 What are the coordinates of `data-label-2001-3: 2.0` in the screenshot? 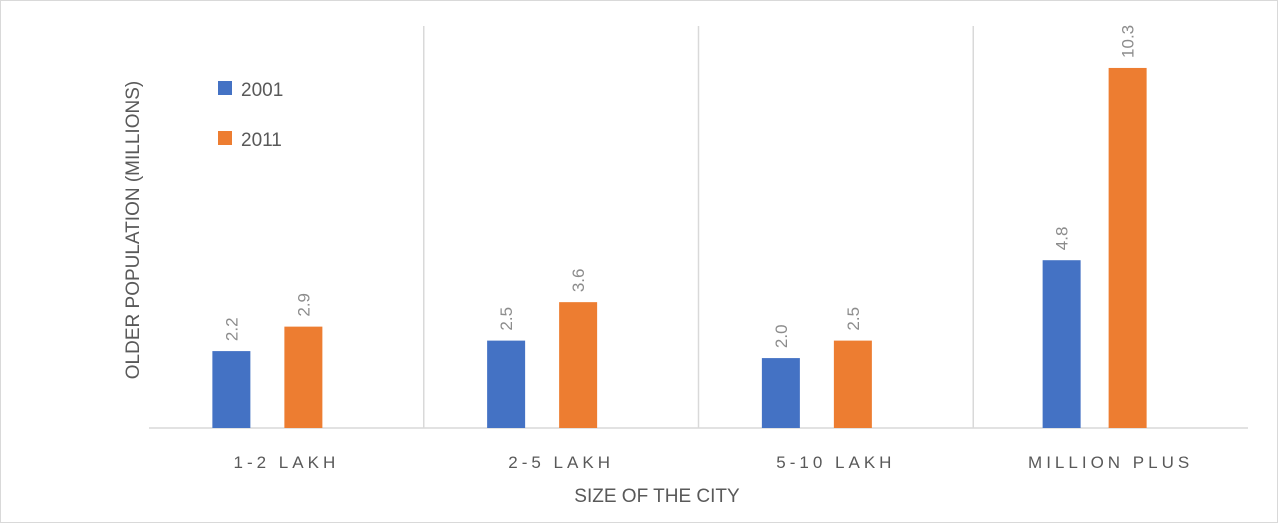 It's located at (781, 336).